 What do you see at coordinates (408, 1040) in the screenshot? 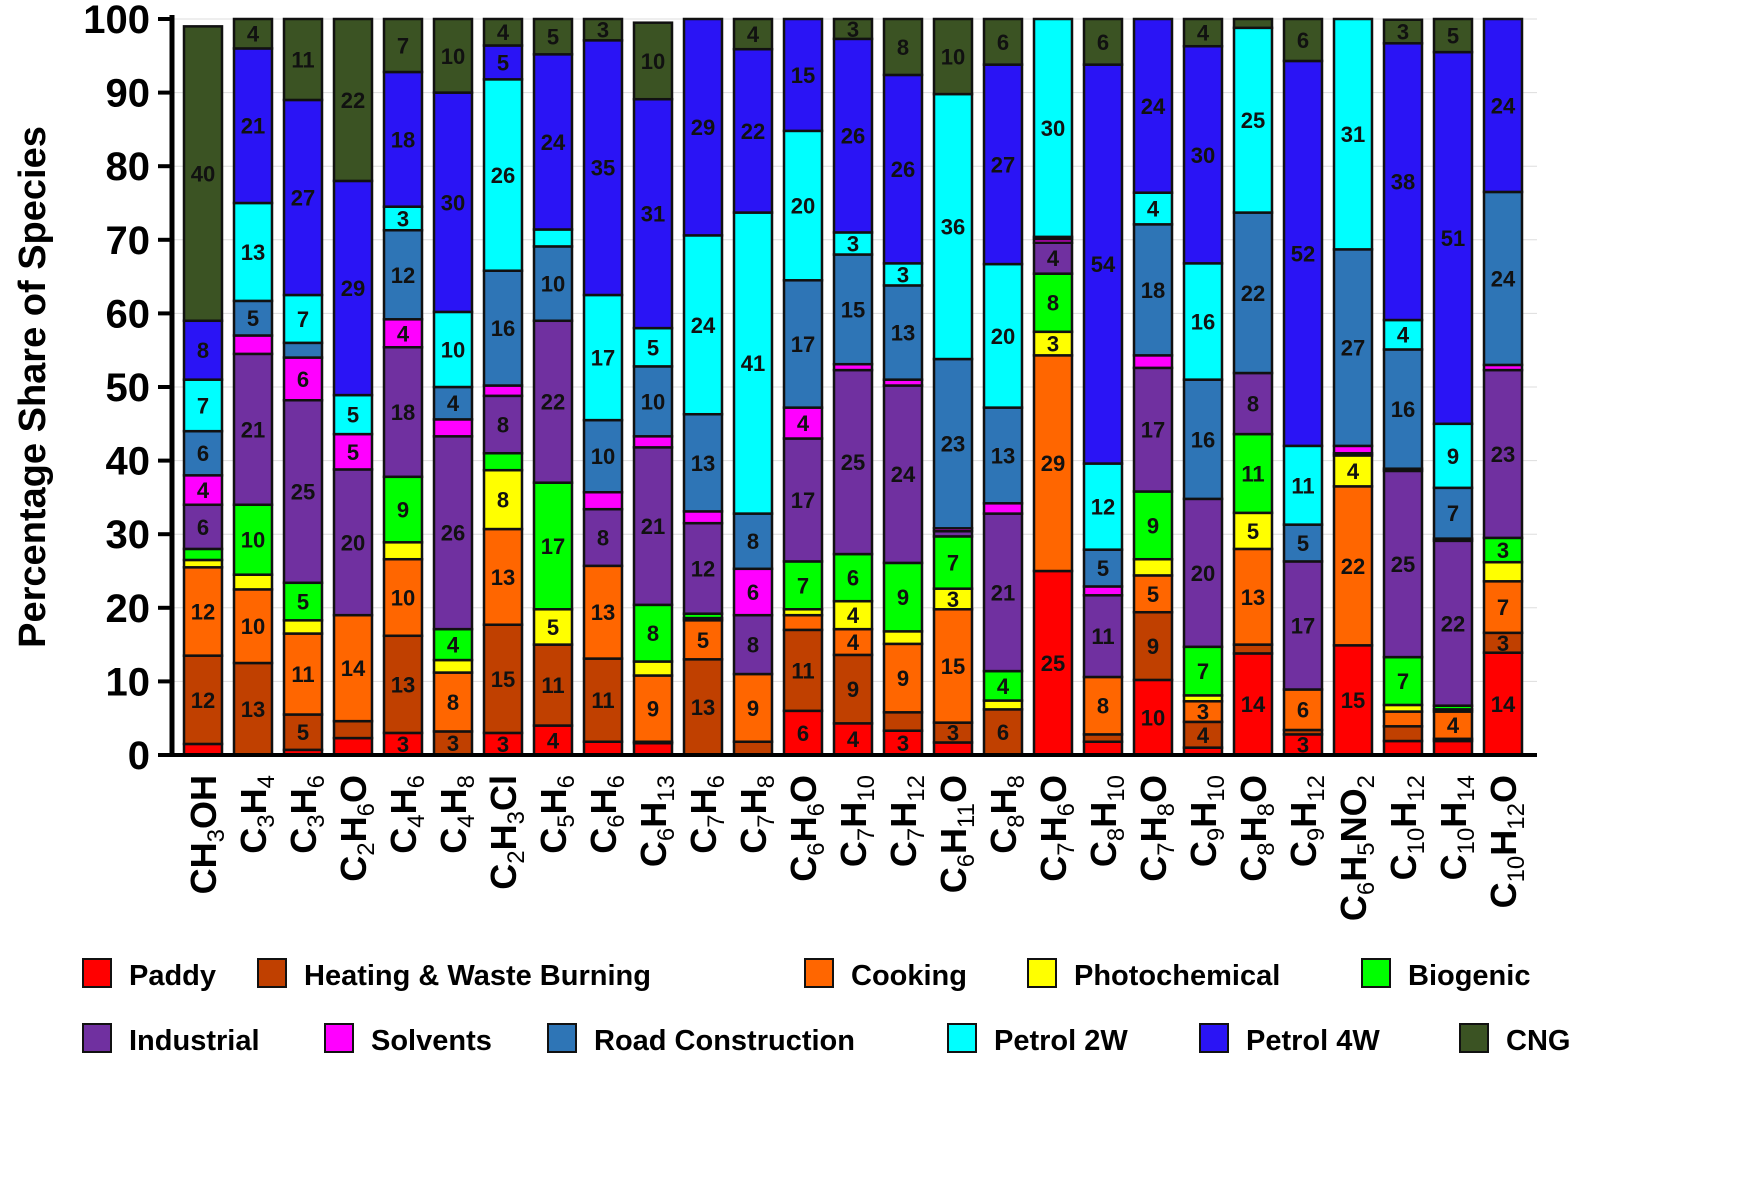
I see `legend-item-solvents: Solvents` at bounding box center [408, 1040].